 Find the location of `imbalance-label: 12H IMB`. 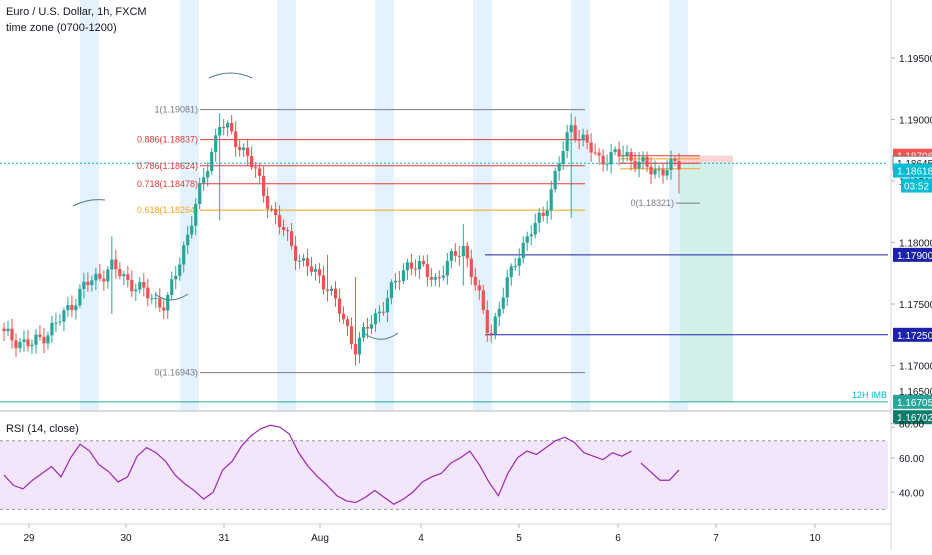

imbalance-label: 12H IMB is located at coordinates (869, 395).